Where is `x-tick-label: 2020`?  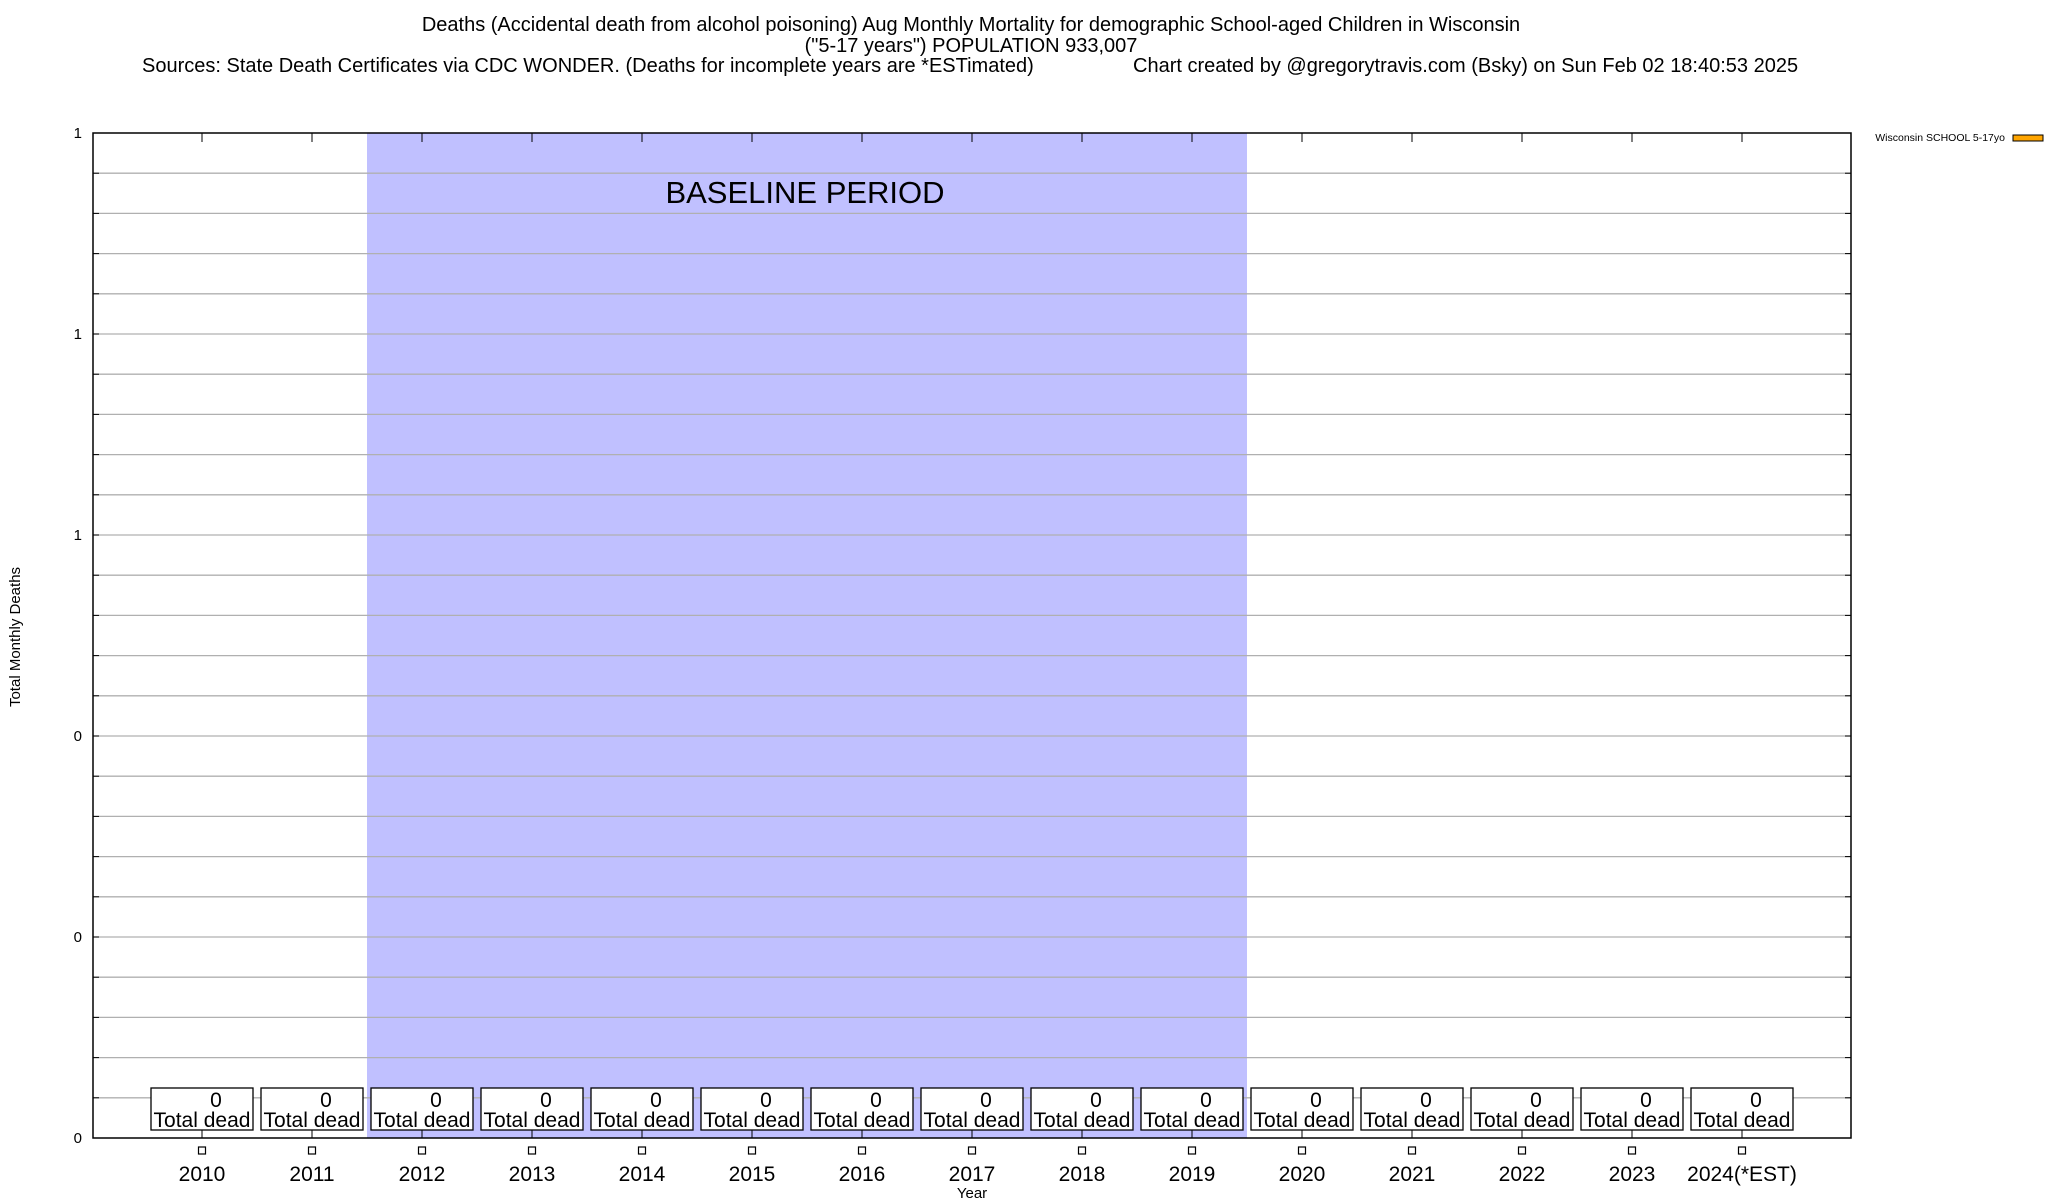 x-tick-label: 2020 is located at coordinates (1302, 1174).